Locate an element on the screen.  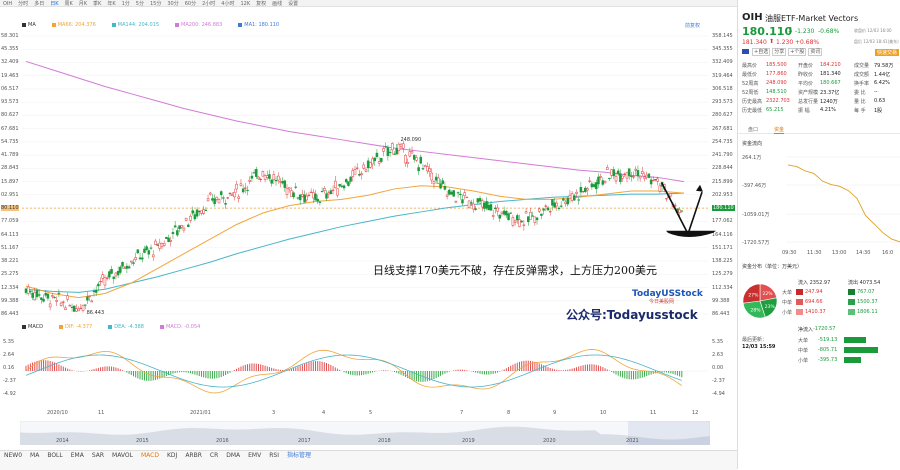
indicator-tab: MA is located at coordinates (35, 455).